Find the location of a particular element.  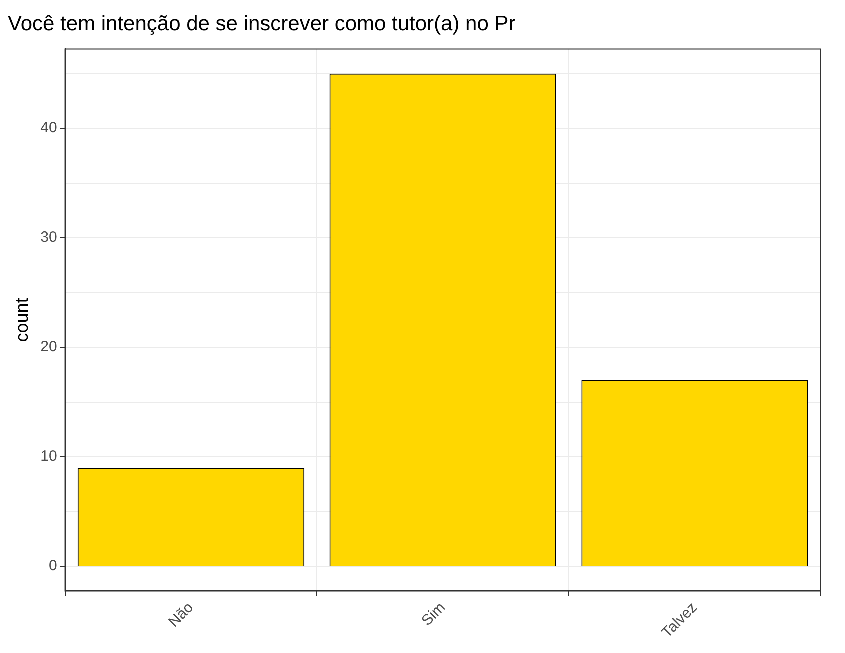

y-axis-title: count is located at coordinates (22, 320).